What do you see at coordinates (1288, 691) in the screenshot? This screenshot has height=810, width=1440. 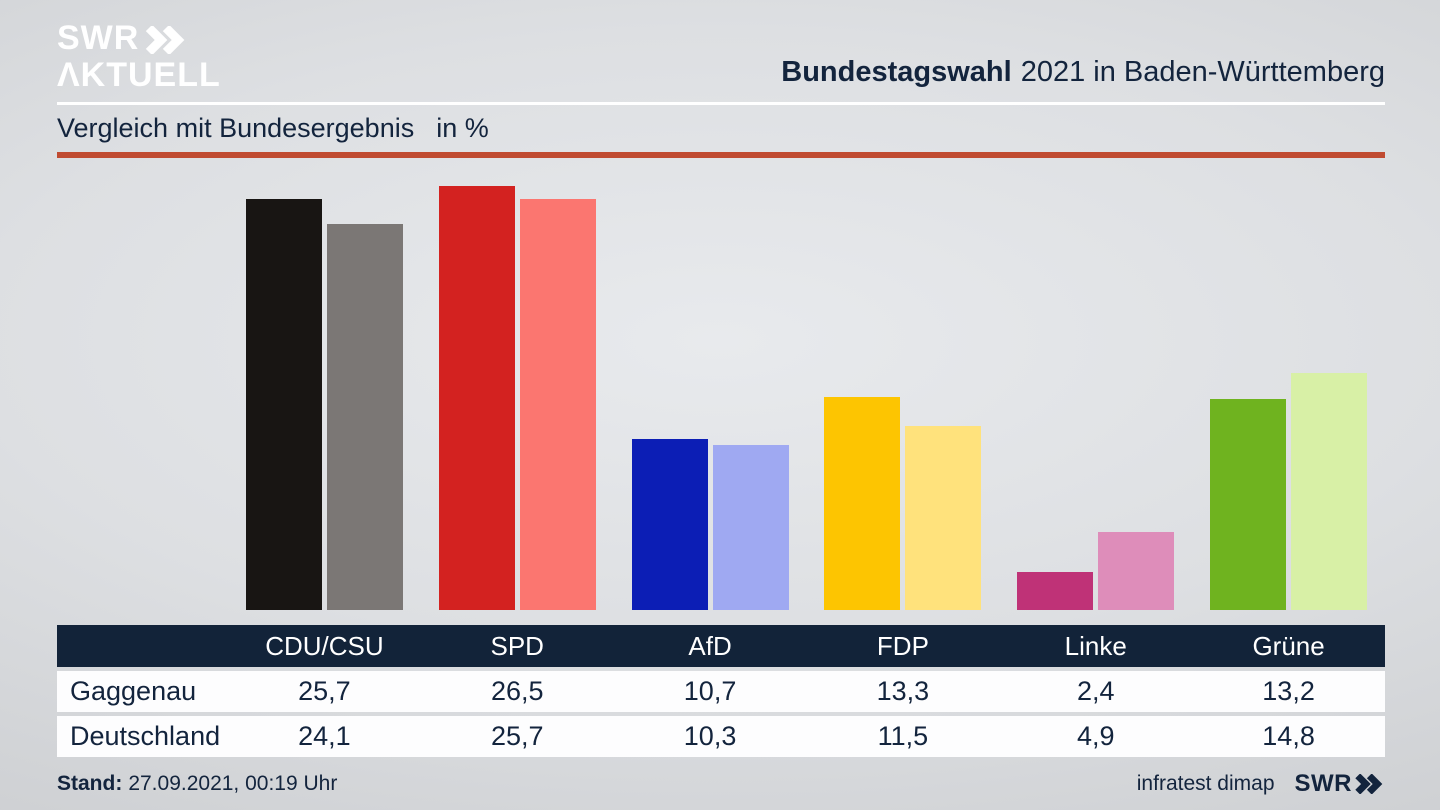 I see `value-gaggenau-grüne: 13,2` at bounding box center [1288, 691].